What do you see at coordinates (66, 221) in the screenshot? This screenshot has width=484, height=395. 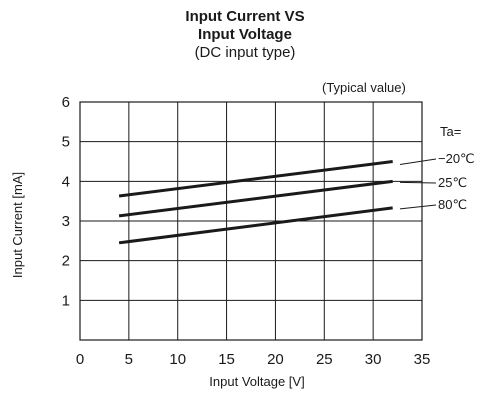 I see `y-tick-label: 3` at bounding box center [66, 221].